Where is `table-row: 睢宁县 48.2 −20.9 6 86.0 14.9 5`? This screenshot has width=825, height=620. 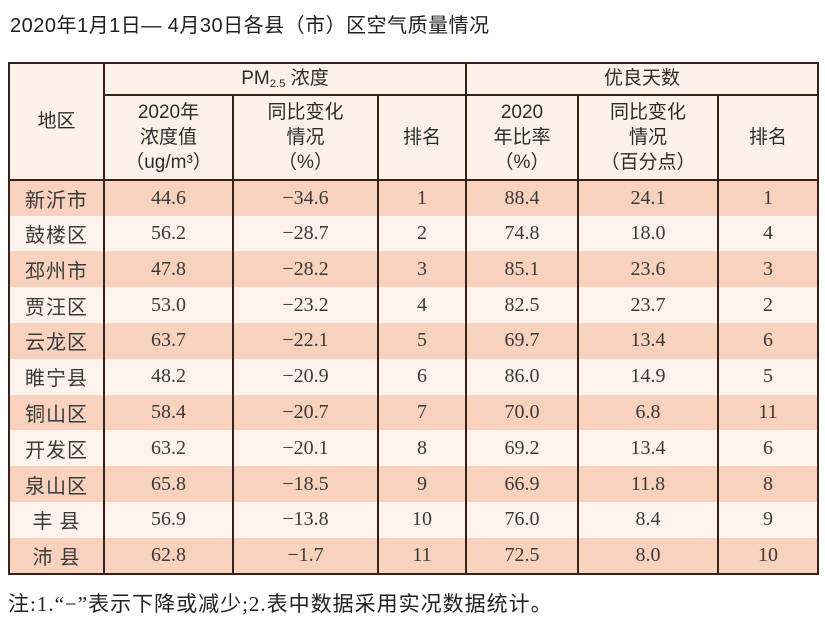
table-row: 睢宁县 48.2 −20.9 6 86.0 14.9 5 is located at coordinates (414, 376).